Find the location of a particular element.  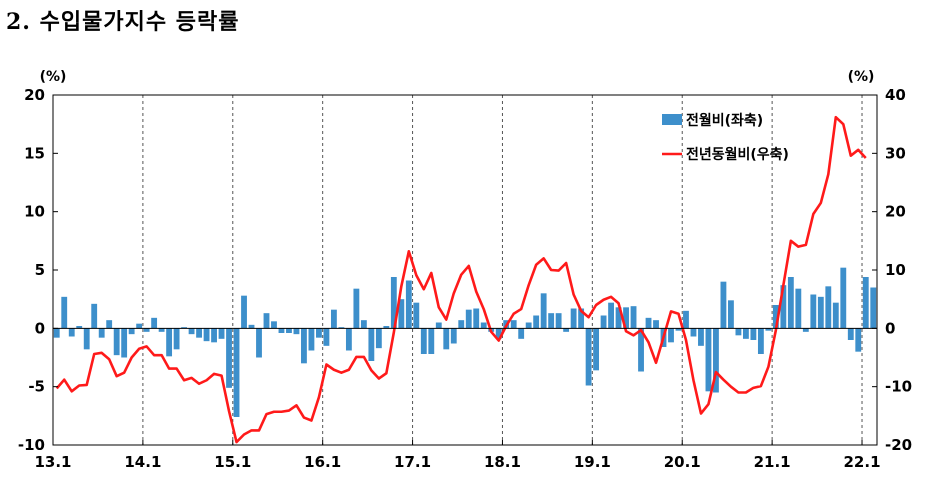

legend-line-label: 전년동월비(우축) is located at coordinates (737, 154).